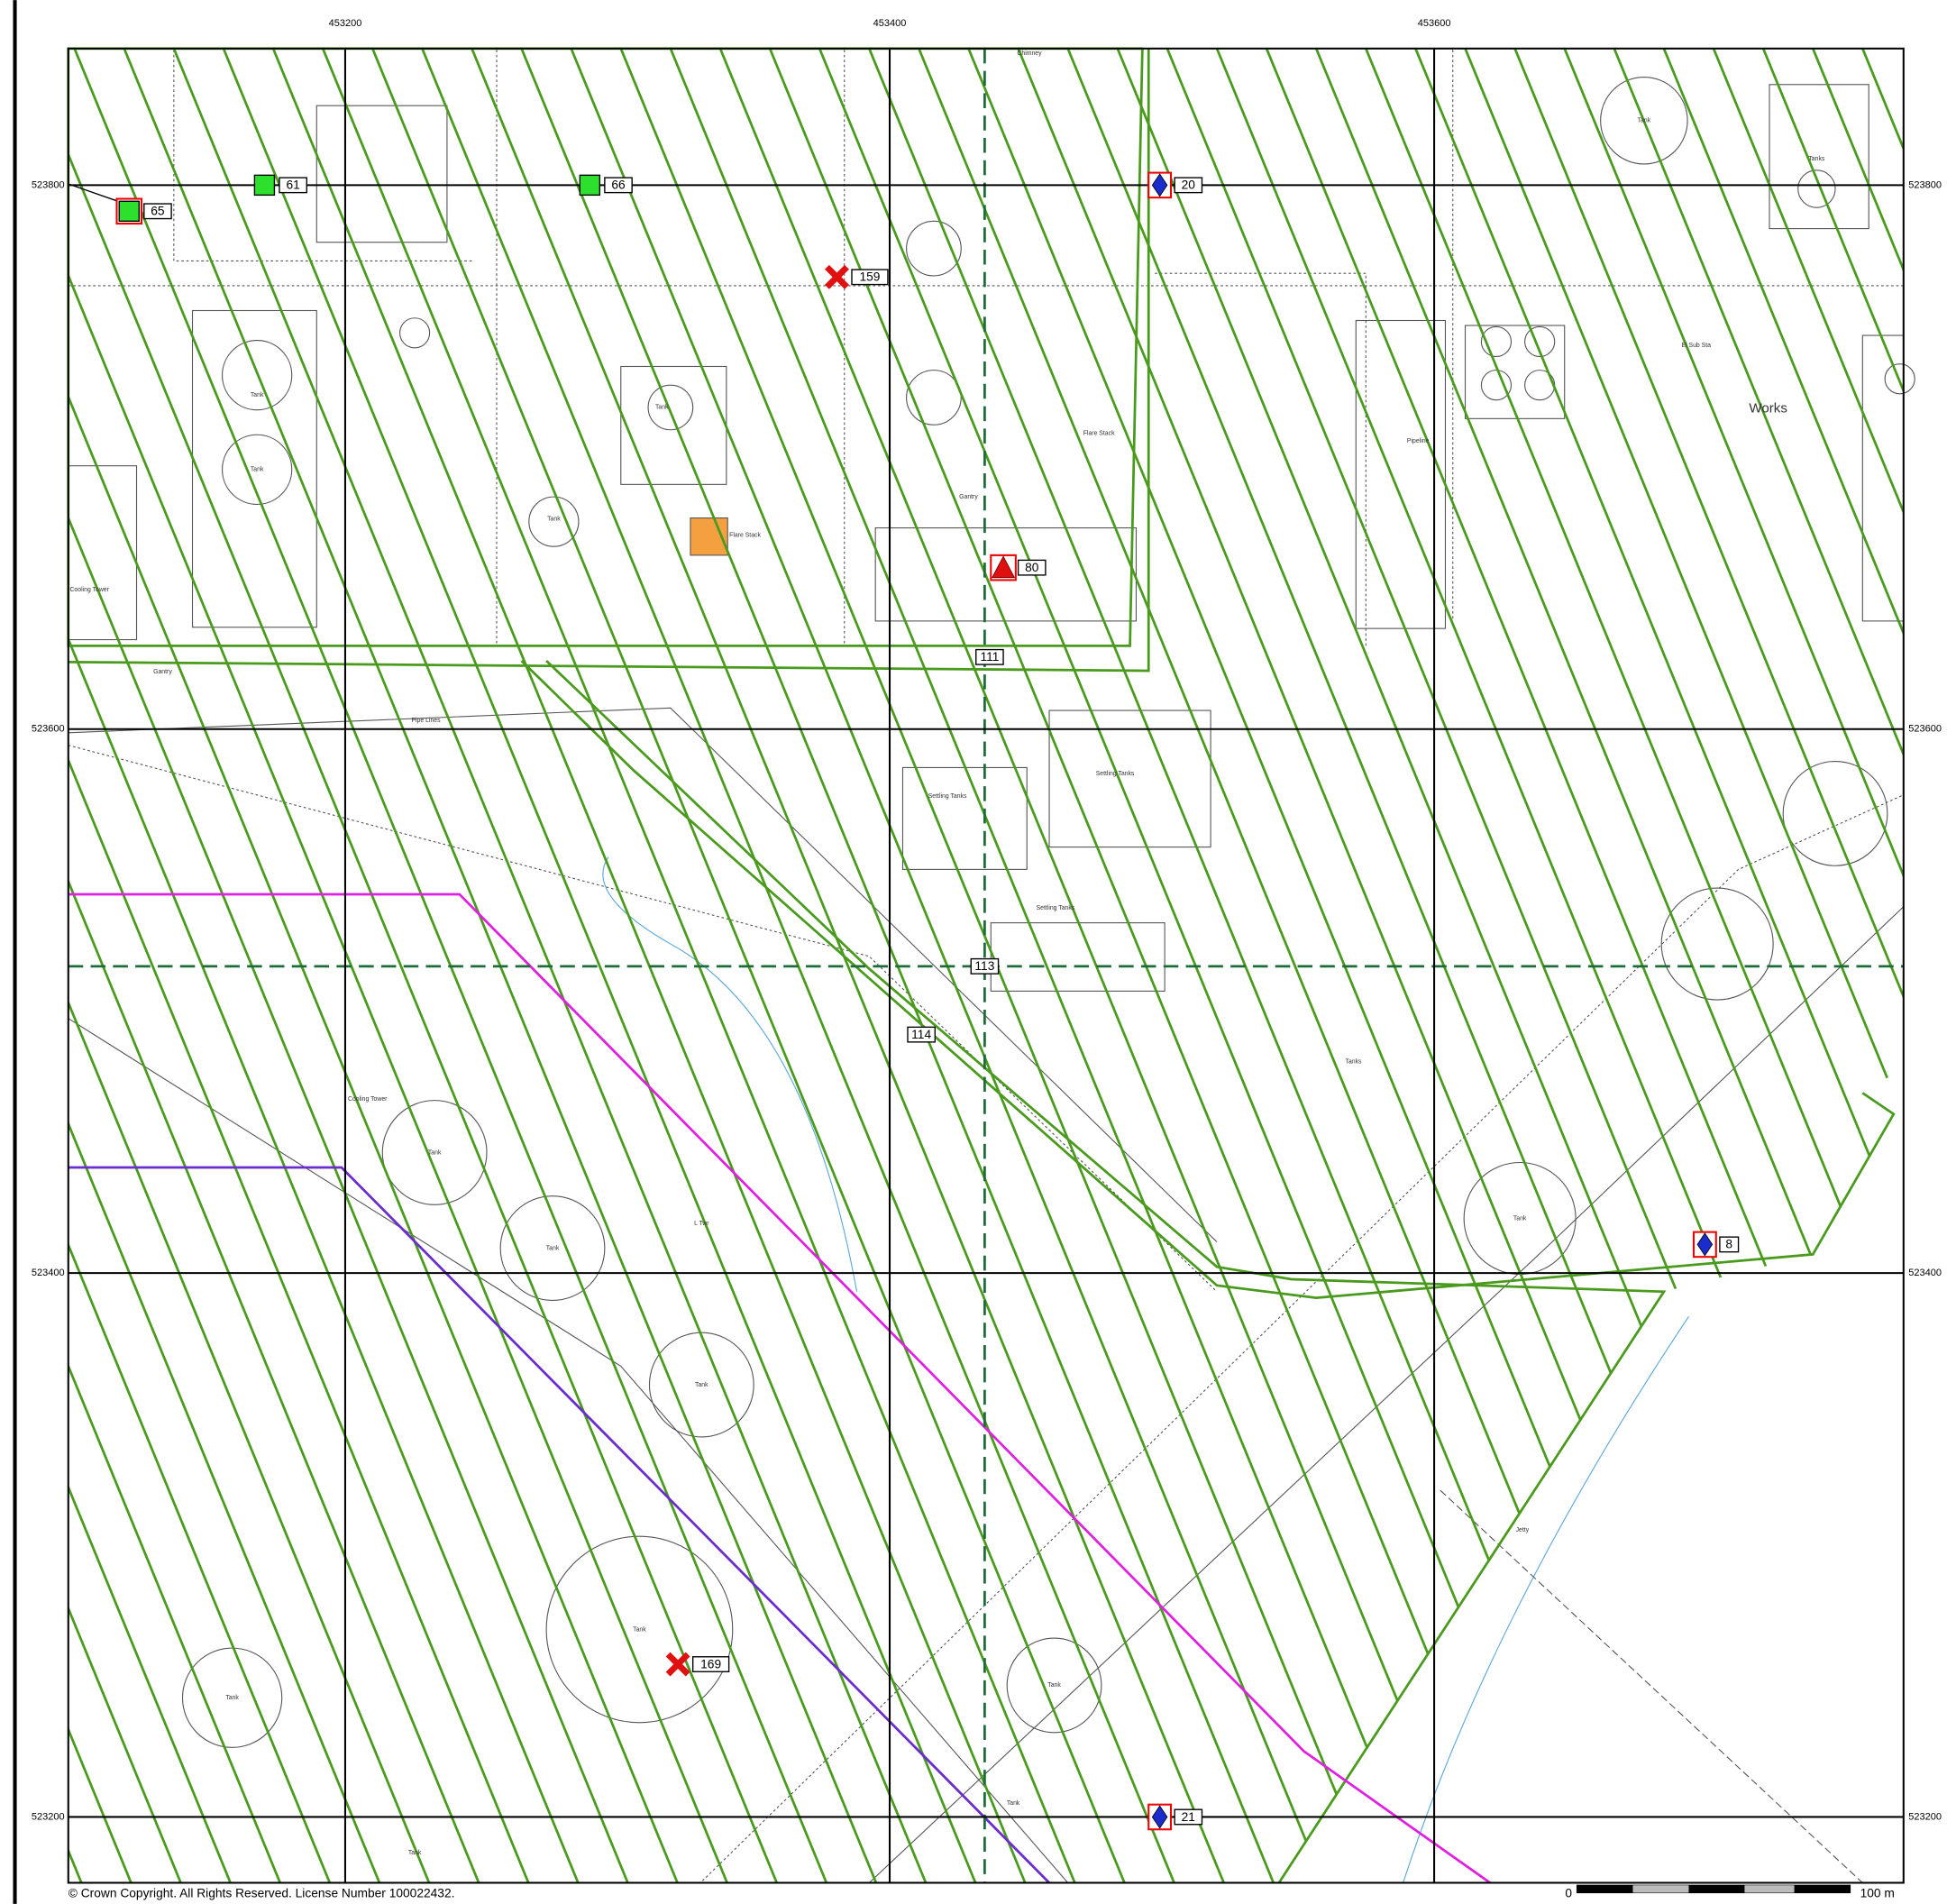  I want to click on marker-label: 65, so click(158, 211).